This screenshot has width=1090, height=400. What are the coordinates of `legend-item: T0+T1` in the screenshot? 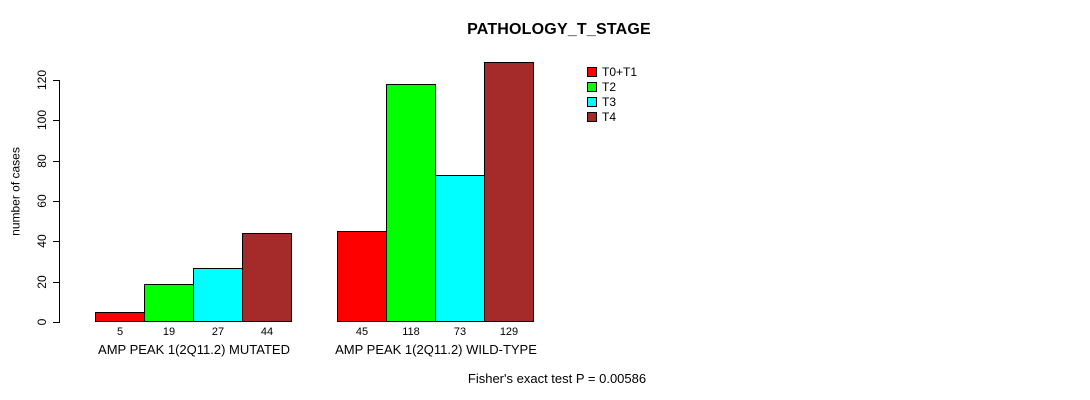 It's located at (612, 71).